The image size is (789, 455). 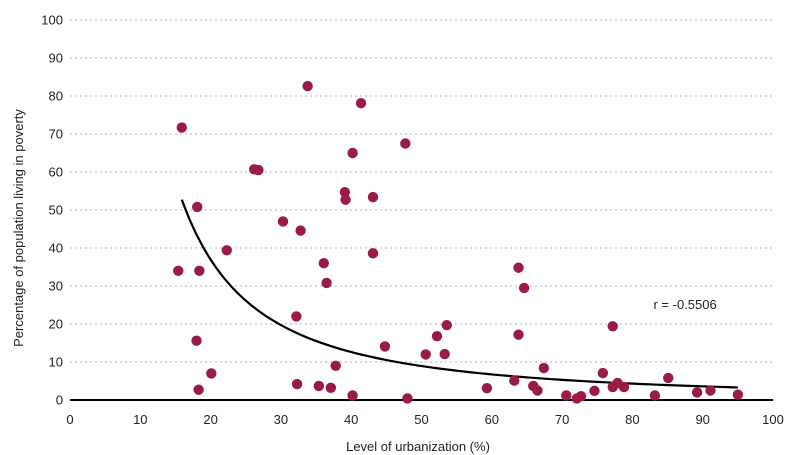 I want to click on x-tick-label: 0, so click(x=69, y=419).